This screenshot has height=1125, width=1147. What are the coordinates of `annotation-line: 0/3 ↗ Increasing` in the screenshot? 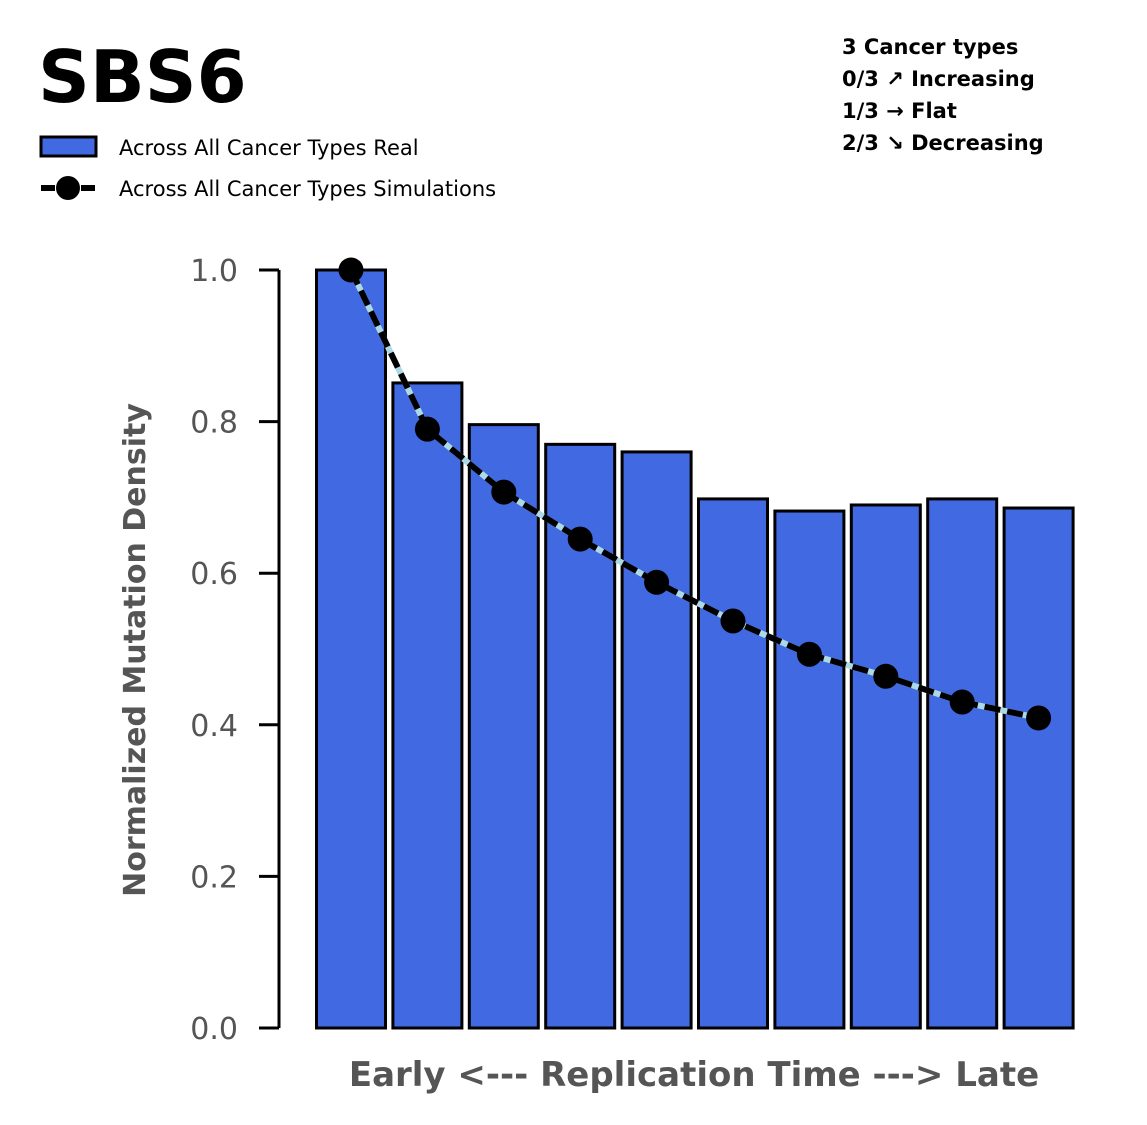 It's located at (938, 79).